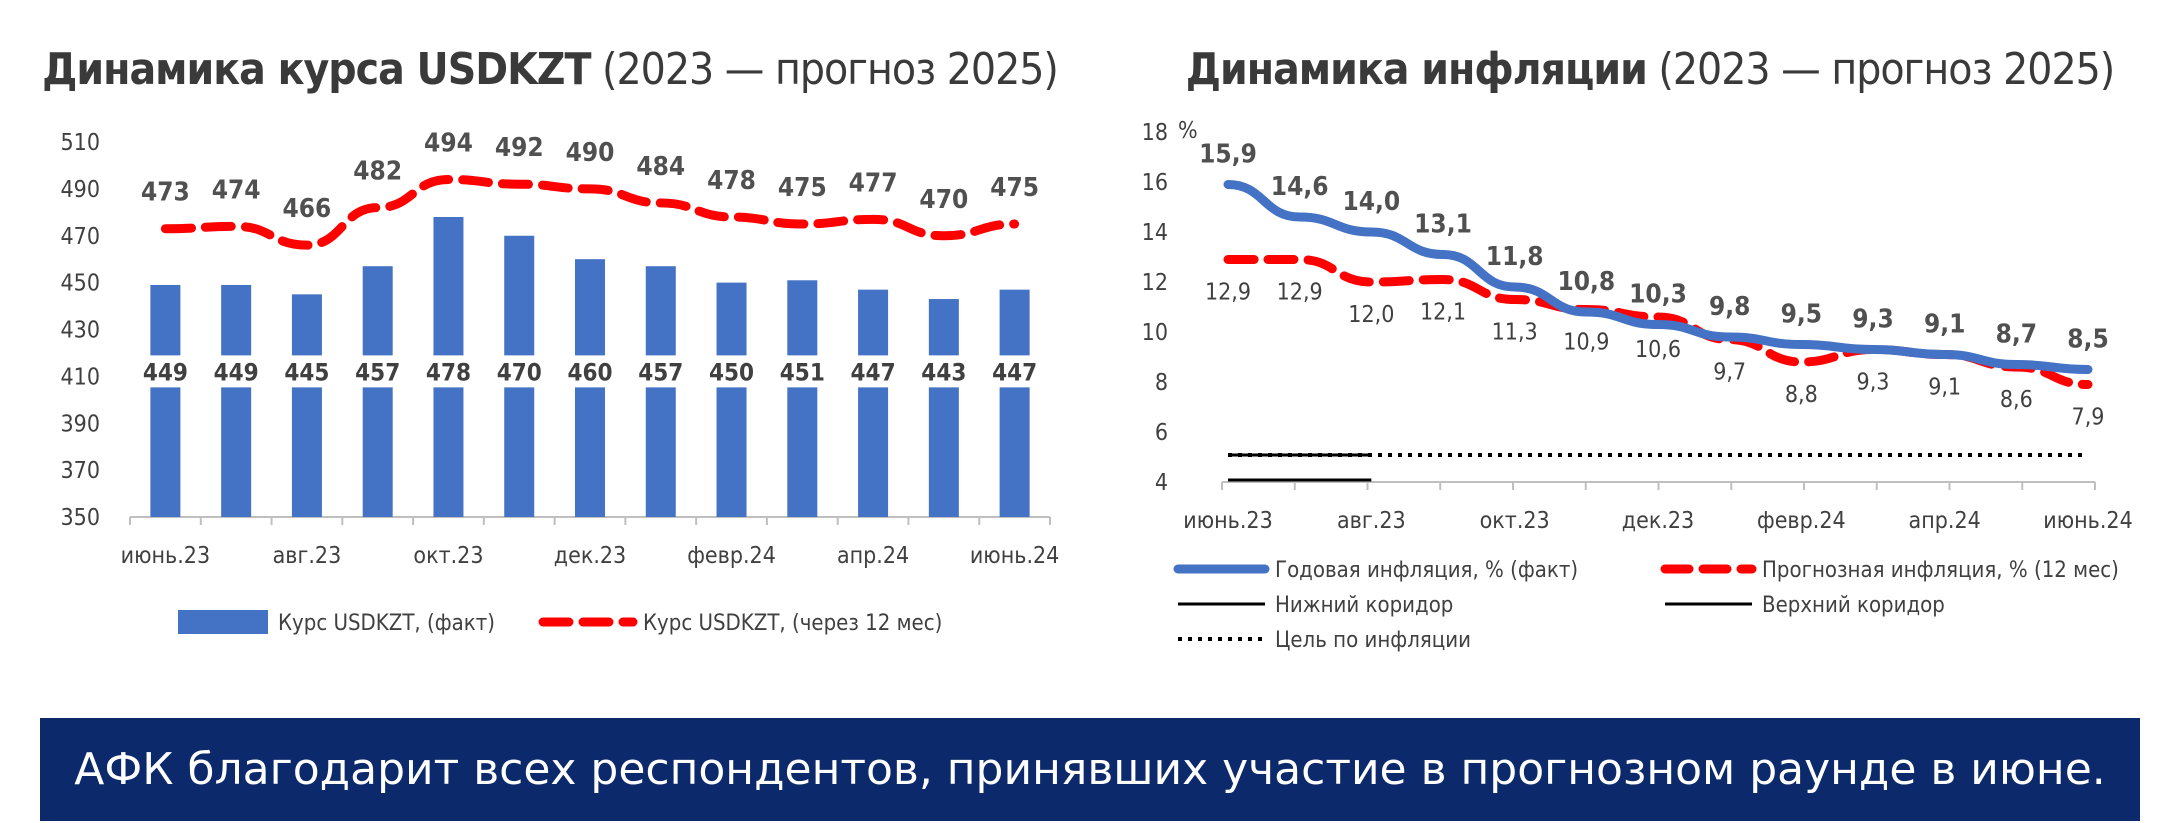 This screenshot has height=823, width=2160. What do you see at coordinates (1188, 131) in the screenshot?
I see `inflation-y-unit: %` at bounding box center [1188, 131].